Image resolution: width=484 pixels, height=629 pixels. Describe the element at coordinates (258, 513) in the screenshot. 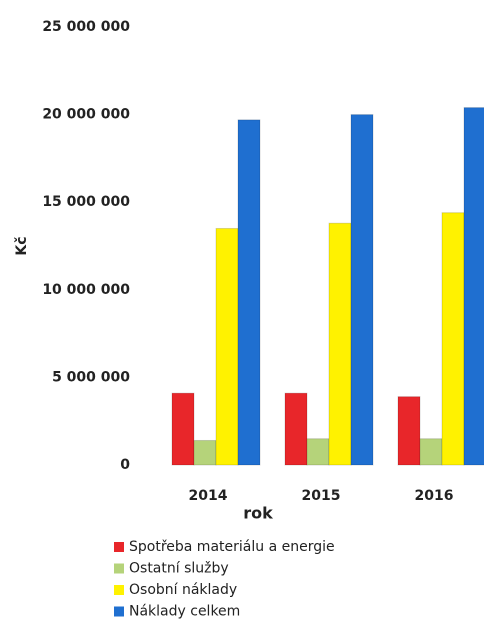

I see `x-axis-label: rok` at that location.